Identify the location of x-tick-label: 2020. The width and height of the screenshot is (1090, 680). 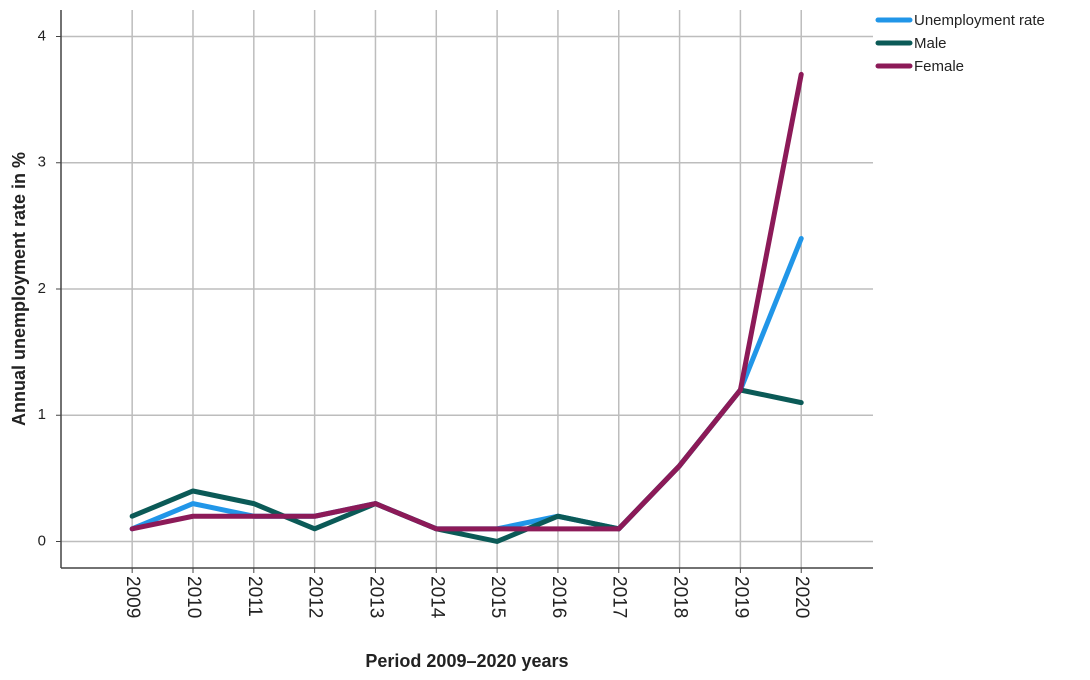
(801, 597).